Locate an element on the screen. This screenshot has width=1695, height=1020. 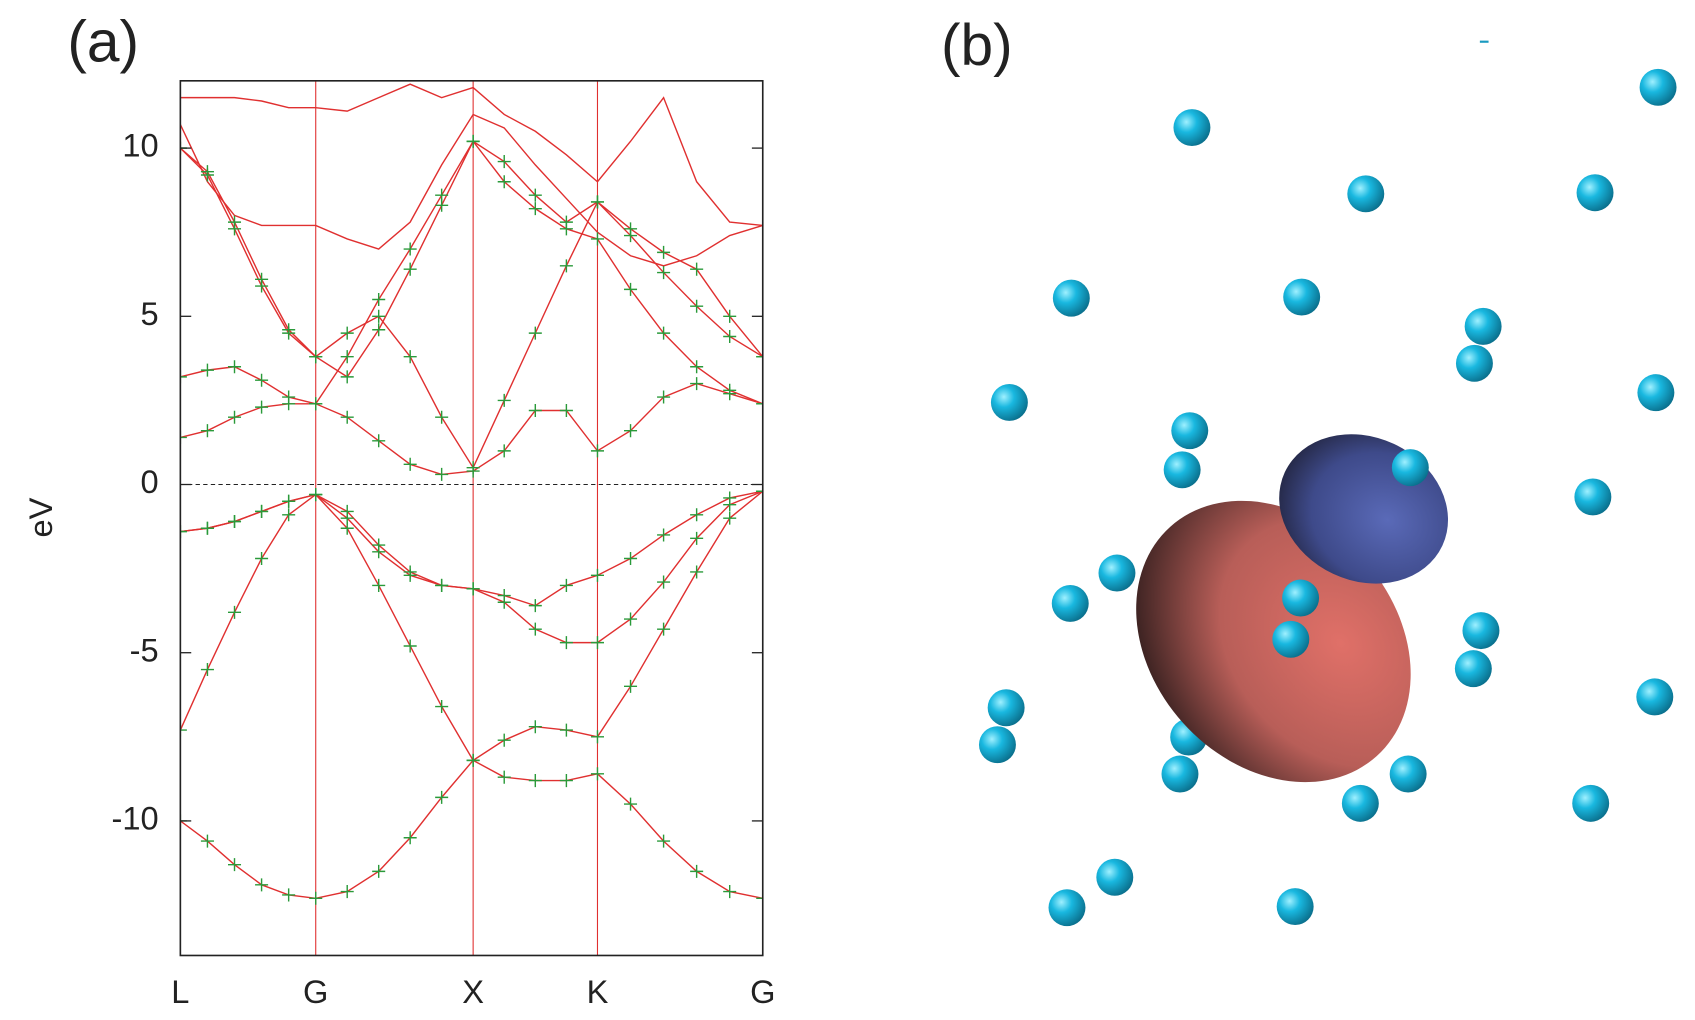
y-tick-label: 0 is located at coordinates (150, 481).